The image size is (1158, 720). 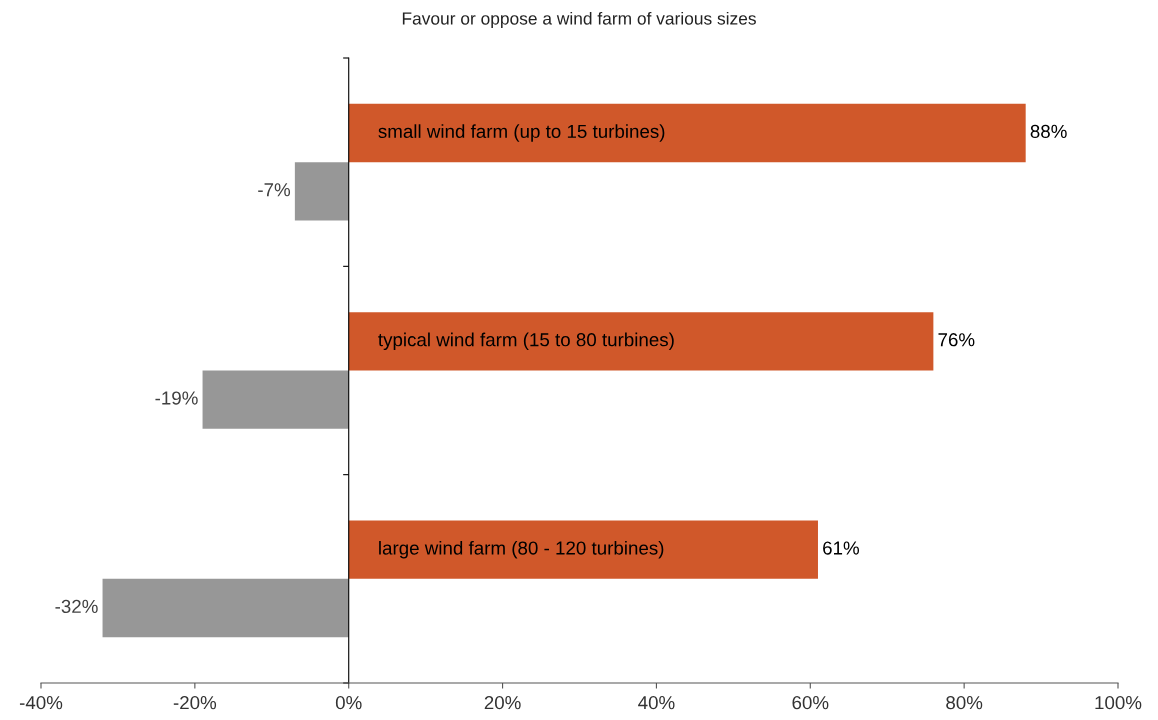 I want to click on data-label: 88%, so click(x=1048, y=131).